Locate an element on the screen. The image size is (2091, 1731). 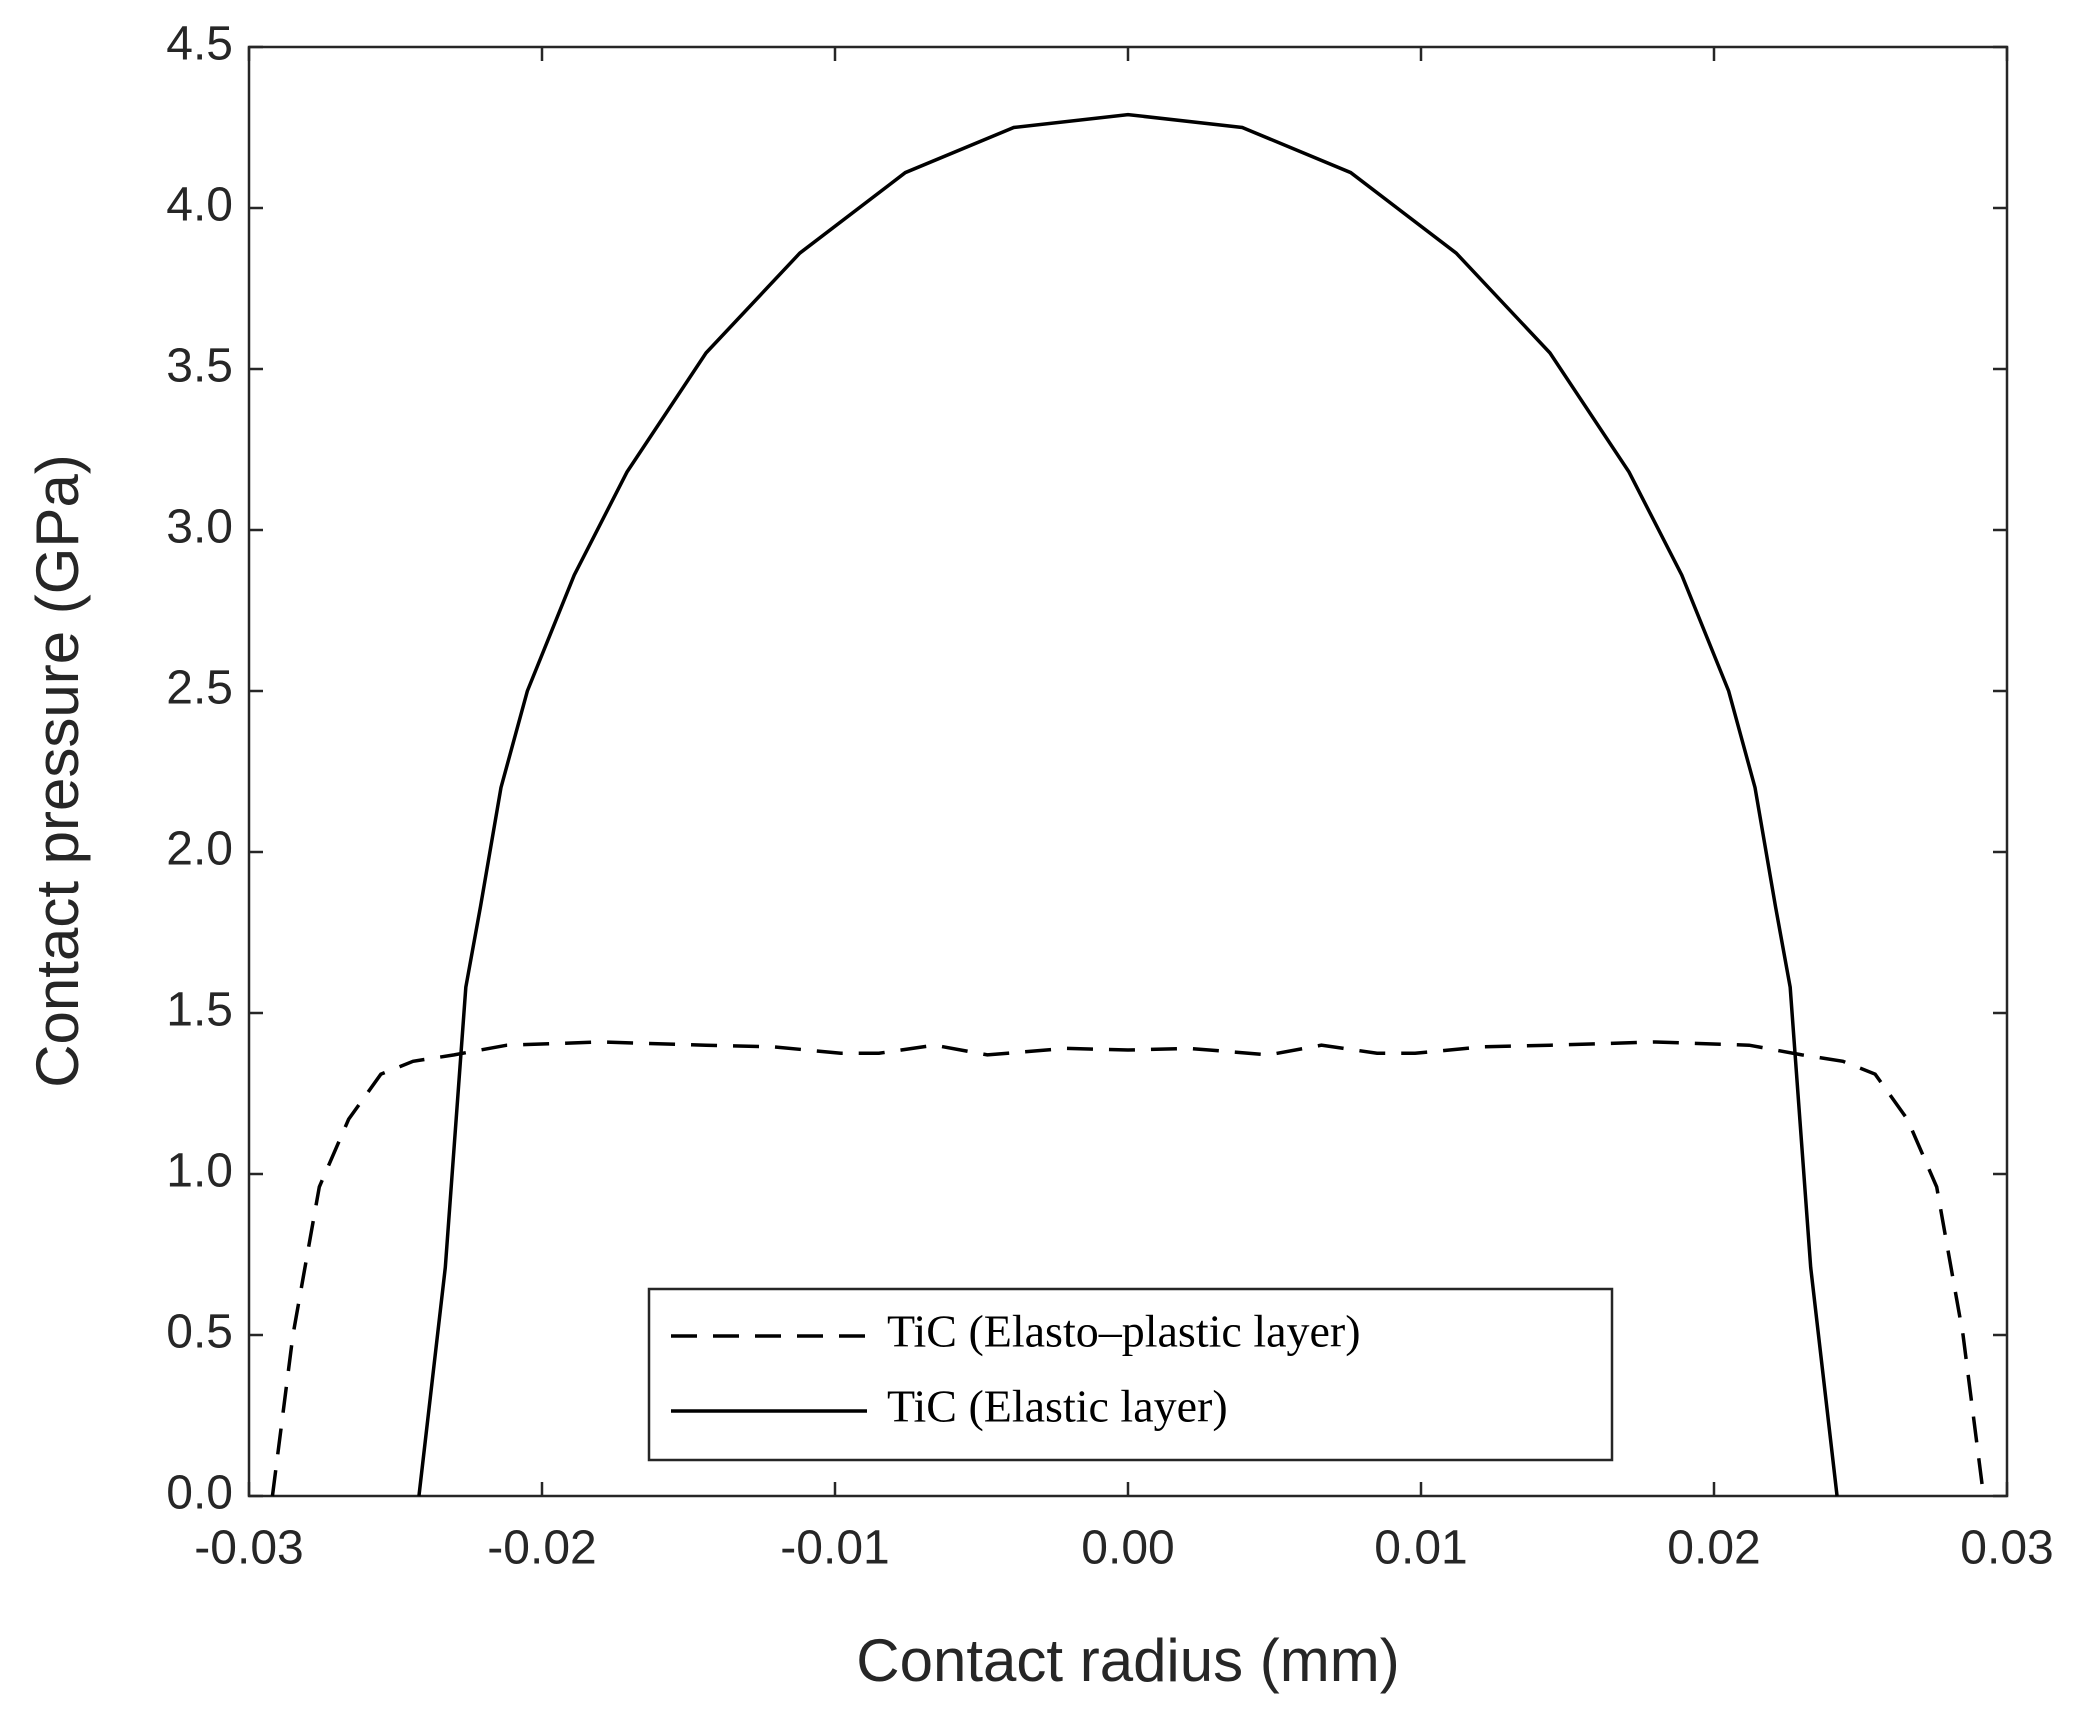
y-tick-label: 2.0 is located at coordinates (199, 849).